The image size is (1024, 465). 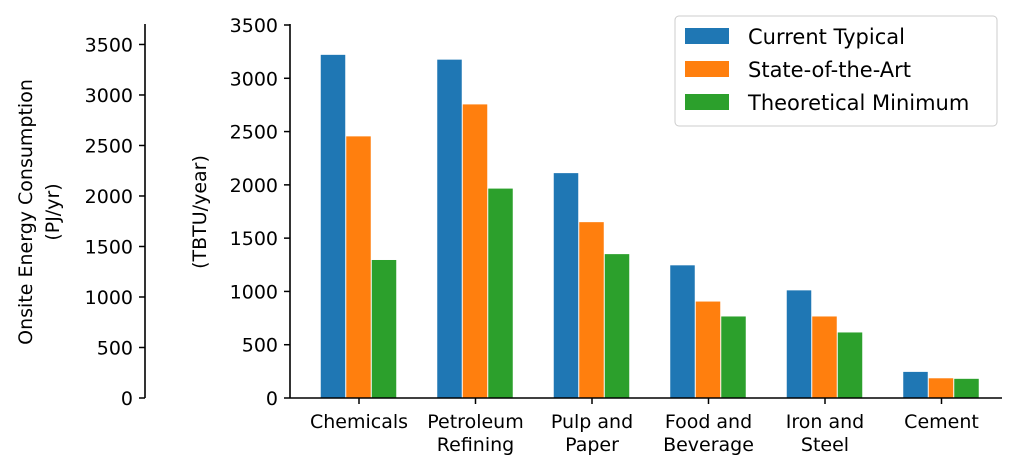 What do you see at coordinates (449, 228) in the screenshot?
I see `bar-petroleum-refining-current-typical` at bounding box center [449, 228].